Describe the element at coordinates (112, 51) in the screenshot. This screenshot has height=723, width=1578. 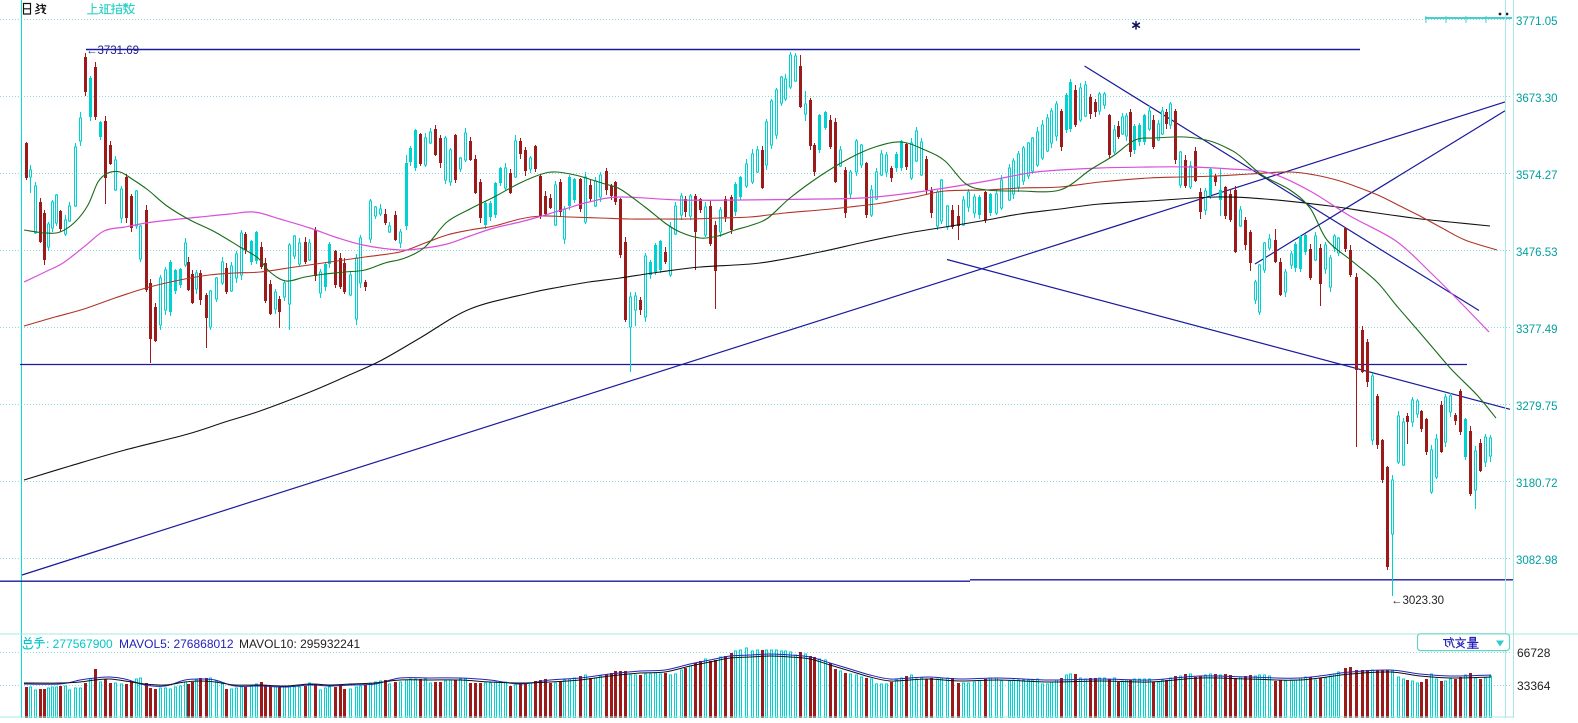
I see `svg-text: ←3731.69` at that location.